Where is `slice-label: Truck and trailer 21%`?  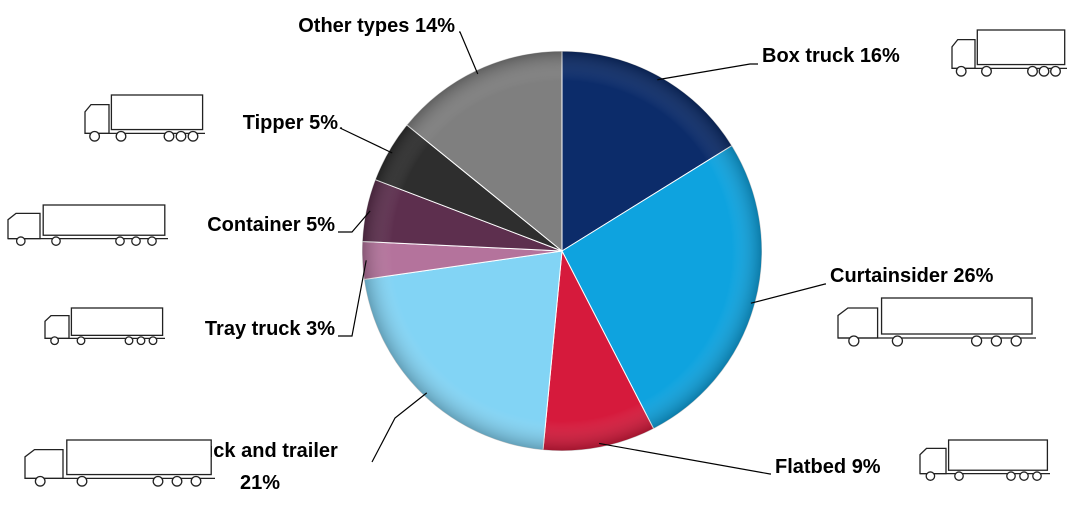
slice-label: Truck and trailer 21% is located at coordinates (260, 467).